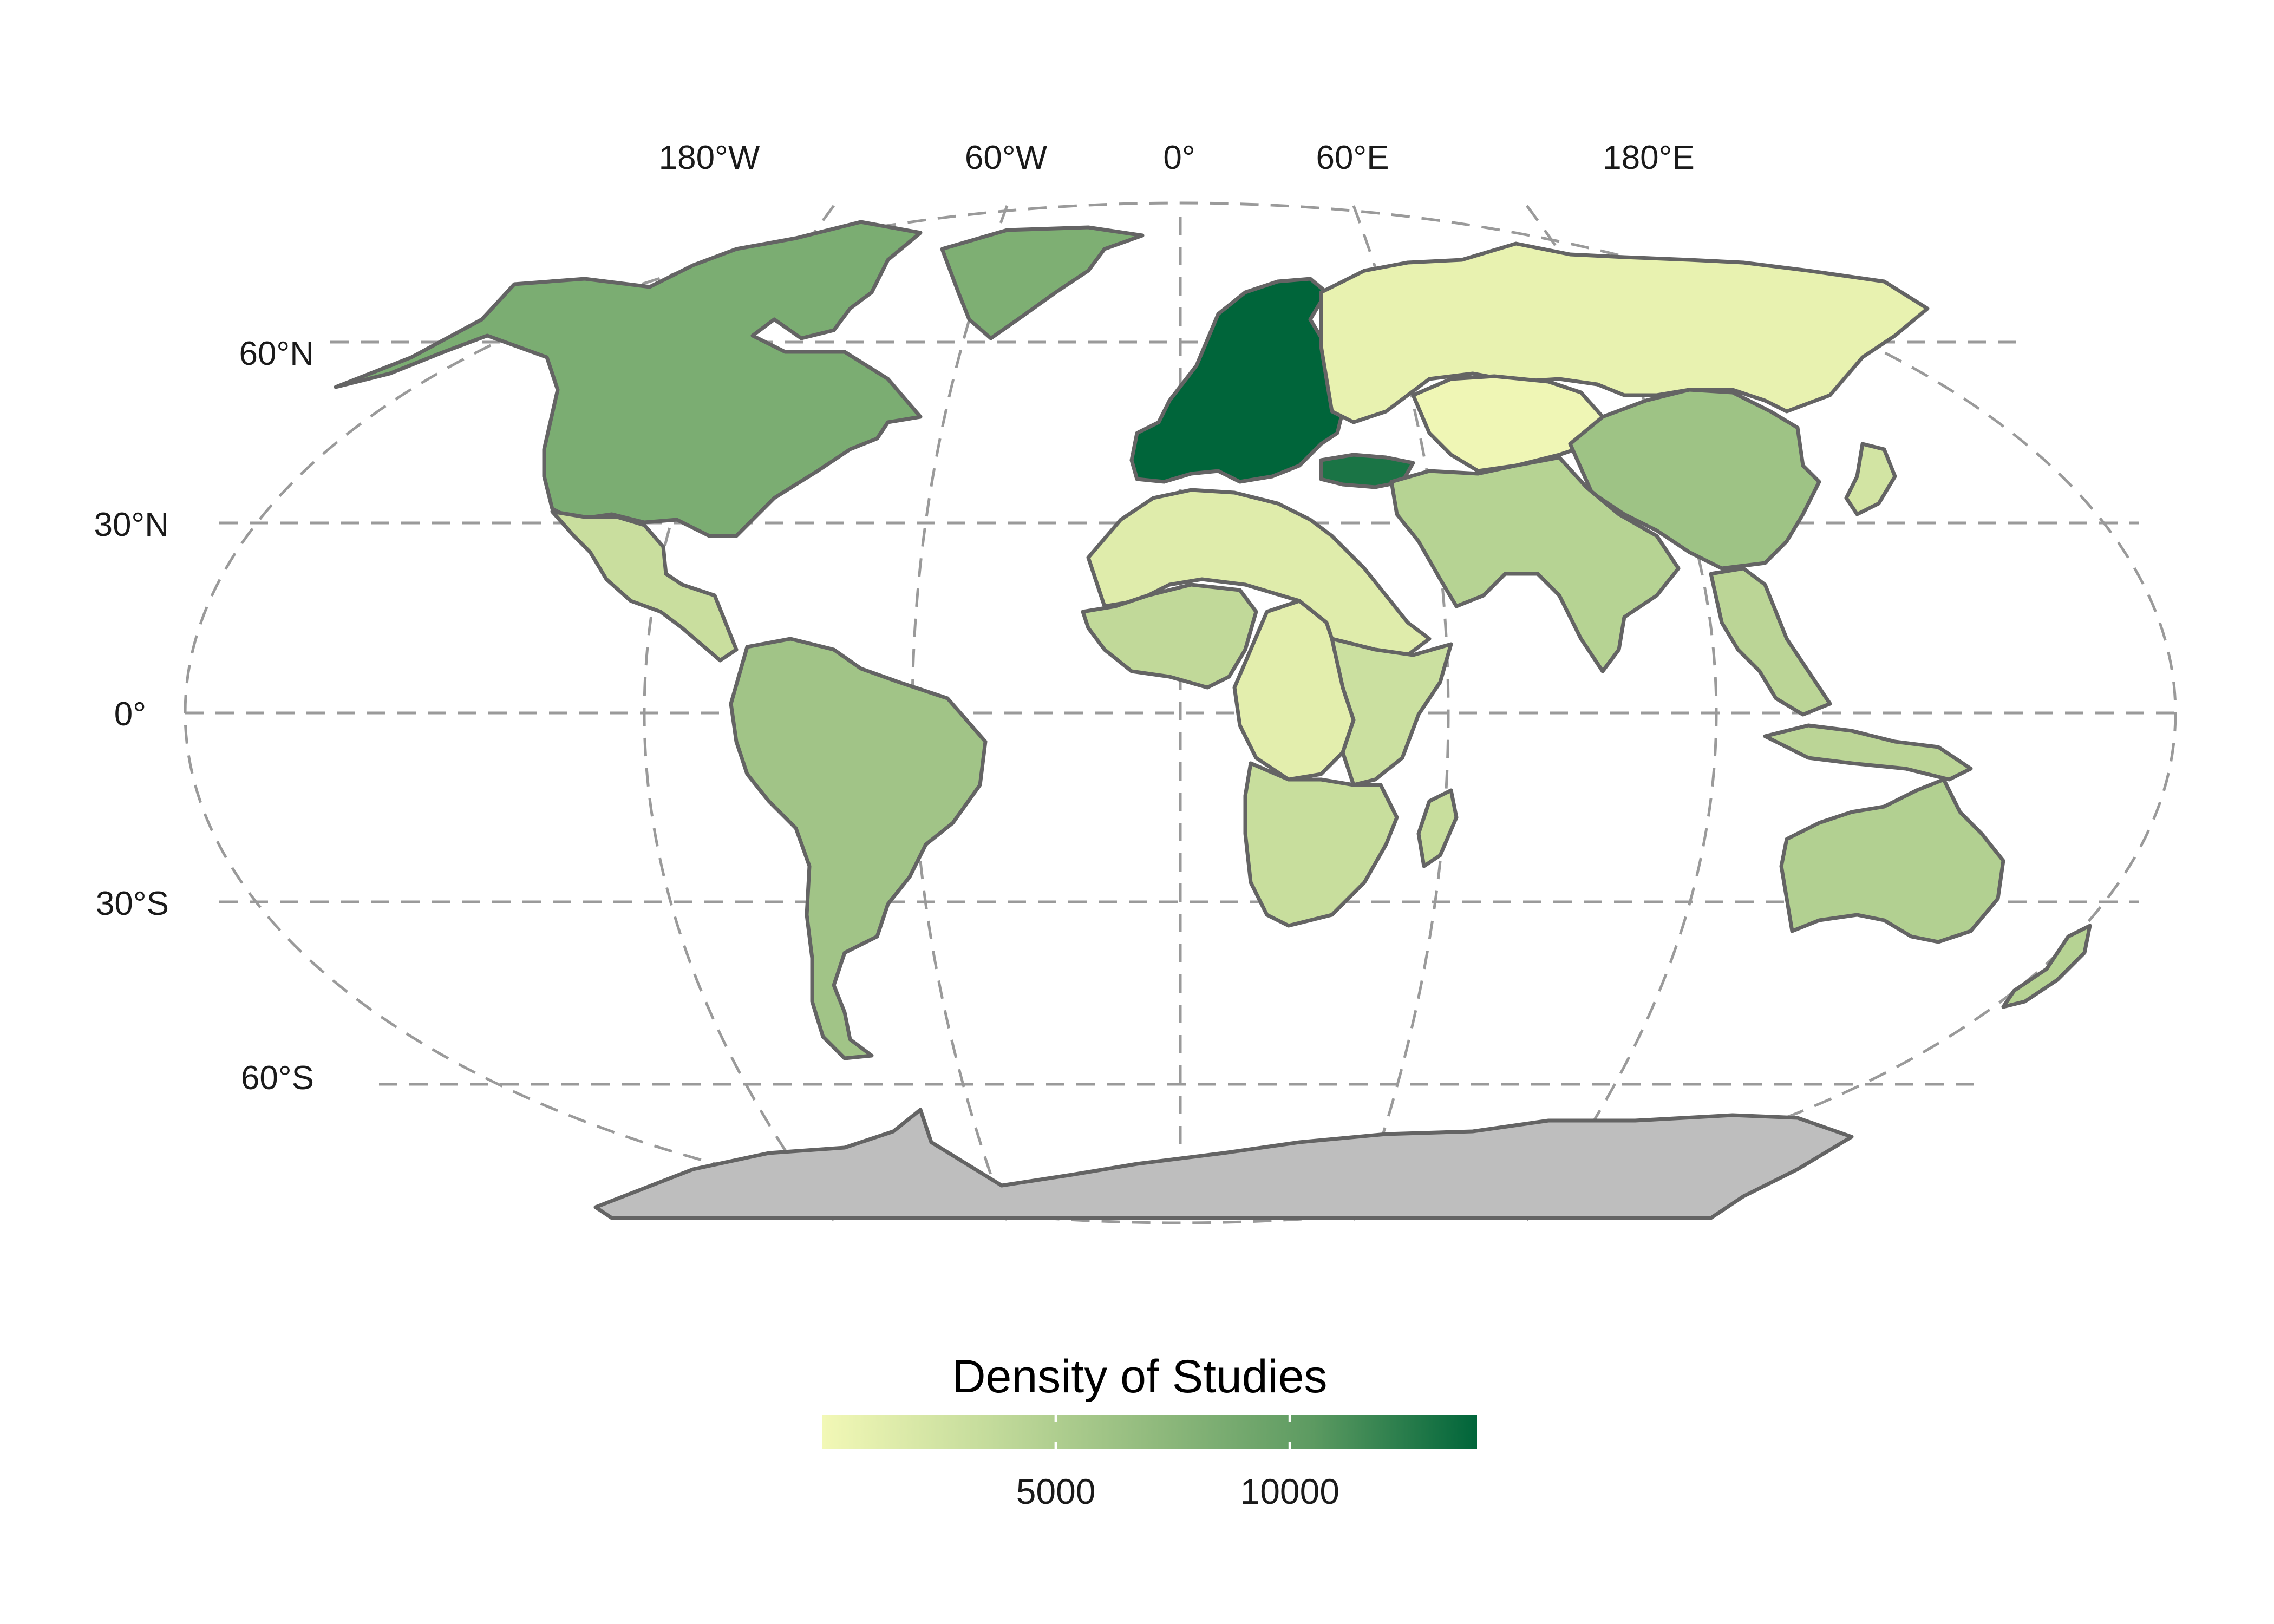  What do you see at coordinates (277, 353) in the screenshot?
I see `lat-label-60n: 60°N` at bounding box center [277, 353].